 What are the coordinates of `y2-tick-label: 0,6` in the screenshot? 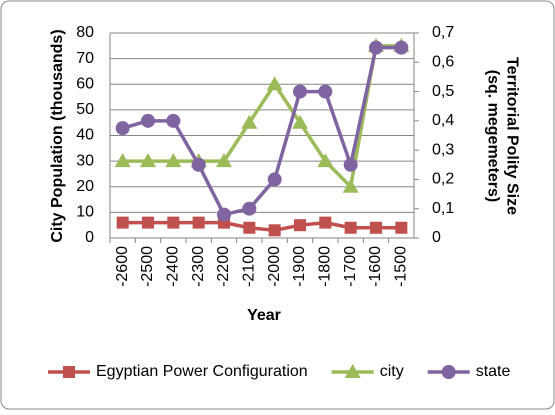 It's located at (443, 62).